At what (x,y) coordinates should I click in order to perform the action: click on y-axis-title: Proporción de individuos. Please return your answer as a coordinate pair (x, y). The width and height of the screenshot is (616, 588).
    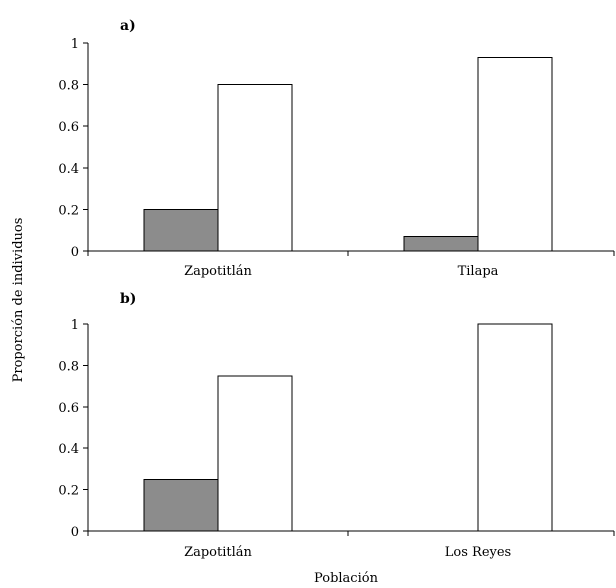
    Looking at the image, I should click on (18, 300).